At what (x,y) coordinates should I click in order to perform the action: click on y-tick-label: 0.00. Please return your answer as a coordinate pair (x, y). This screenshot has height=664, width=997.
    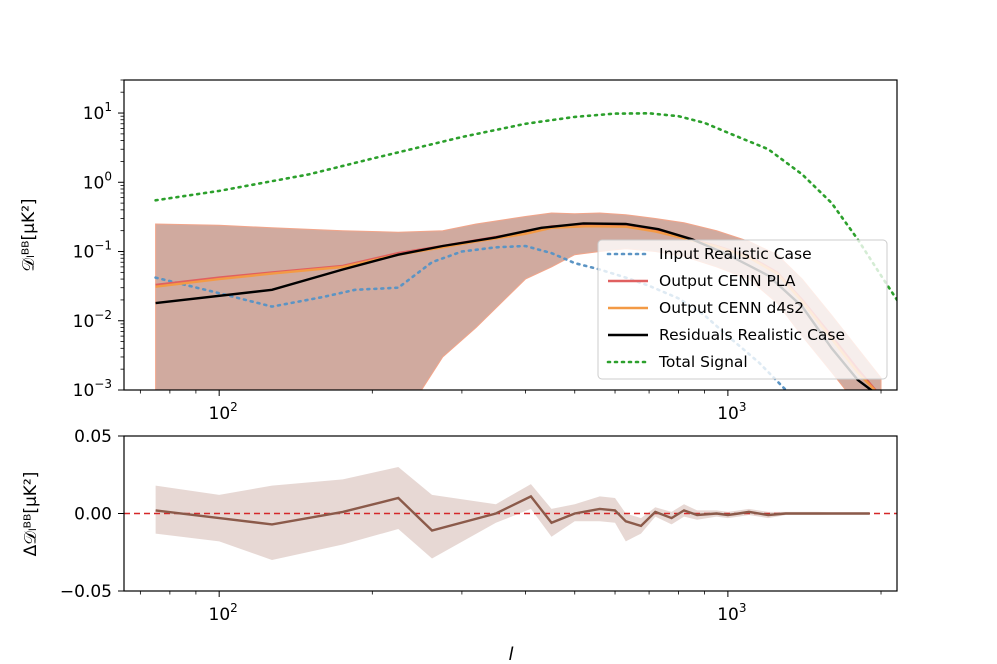
    Looking at the image, I should click on (93, 515).